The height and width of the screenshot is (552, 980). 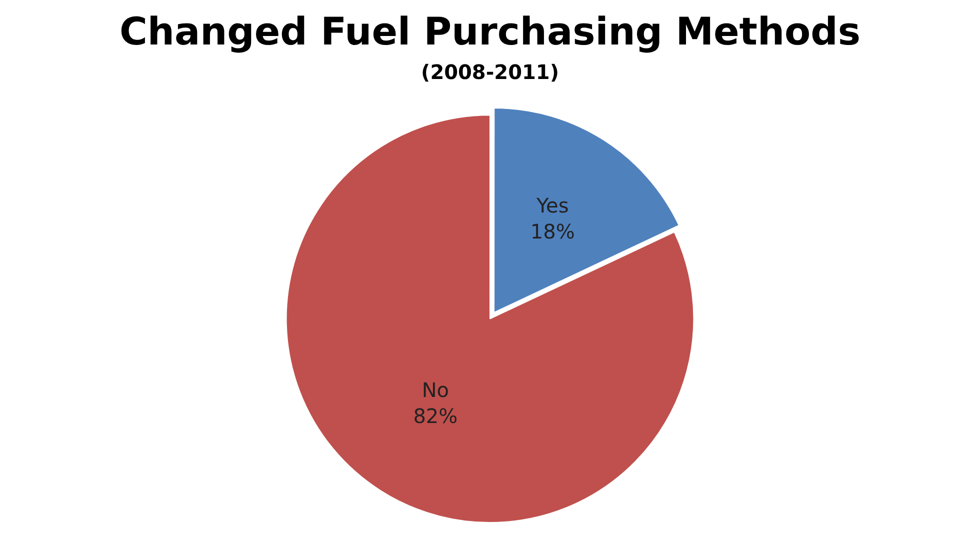 I want to click on slice-label: Yes, so click(x=552, y=205).